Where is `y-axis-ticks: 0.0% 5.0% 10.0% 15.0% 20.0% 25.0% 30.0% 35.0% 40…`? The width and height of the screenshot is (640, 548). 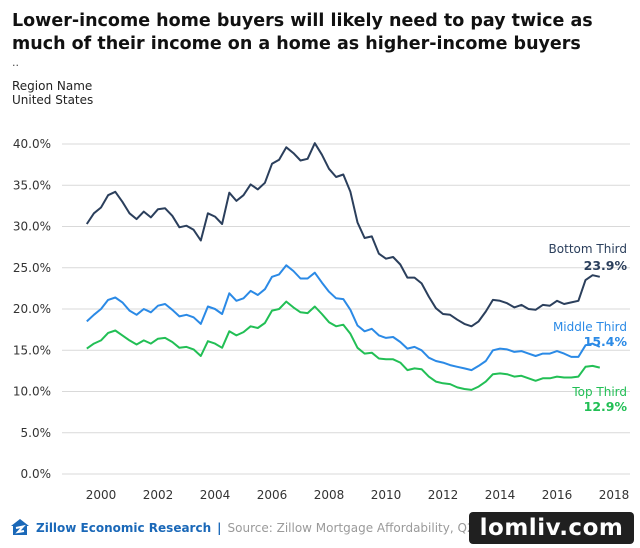
y-axis-ticks: 0.0% 5.0% 10.0% 15.0% 20.0% 25.0% 30.0% 35.0% 40… is located at coordinates (32, 309).